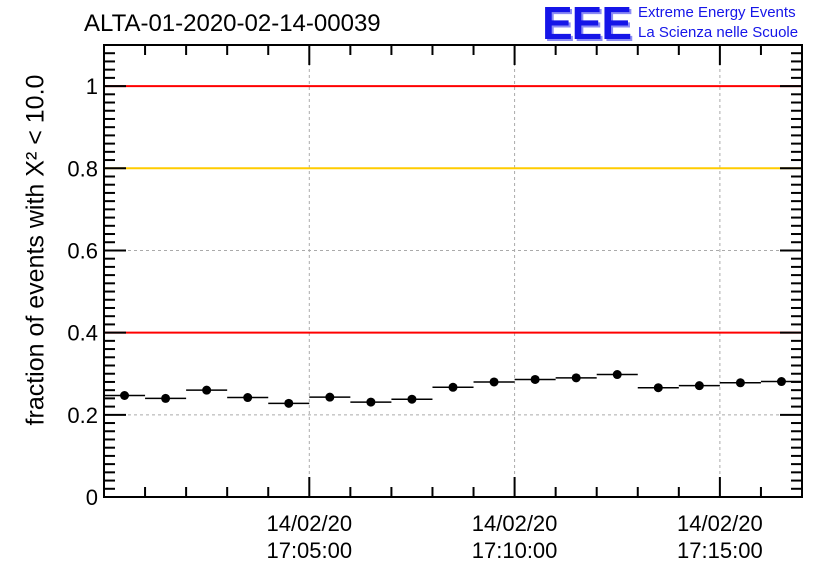 The height and width of the screenshot is (572, 836). I want to click on y-tick-label: 0.4, so click(82, 333).